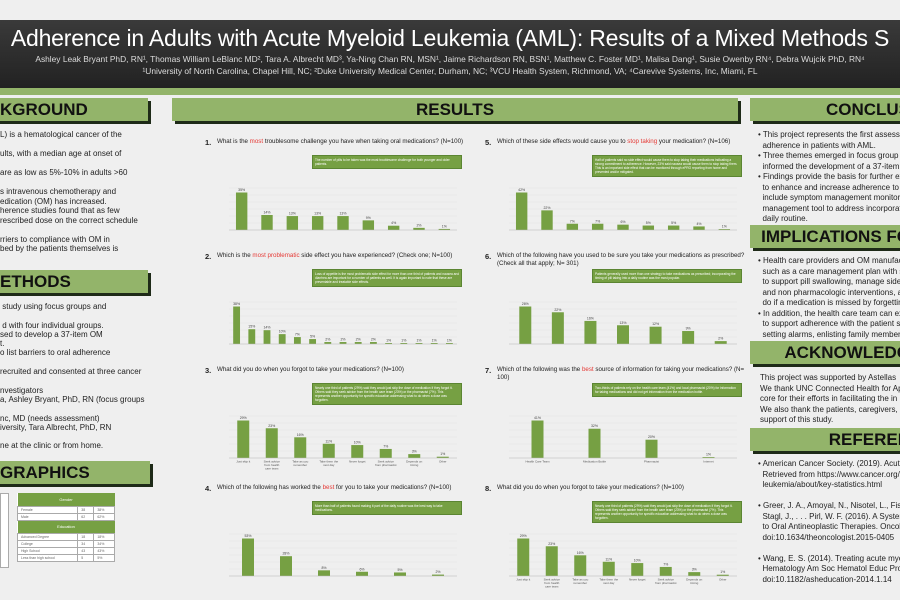 Image resolution: width=900 pixels, height=600 pixels. Describe the element at coordinates (539, 369) in the screenshot. I see `question-pre: Which of the following was the` at that location.